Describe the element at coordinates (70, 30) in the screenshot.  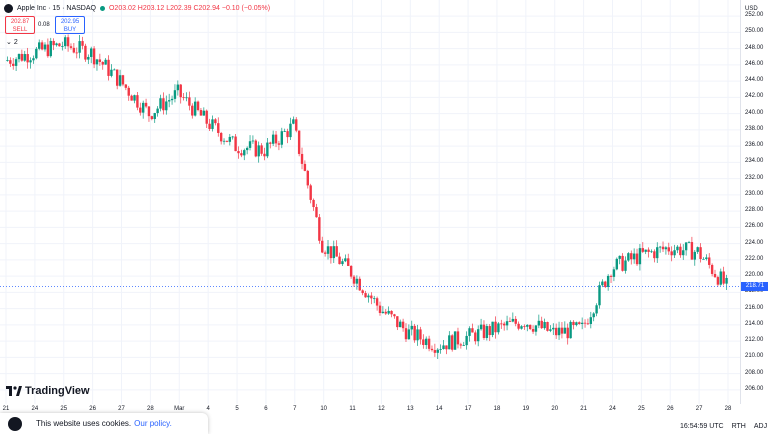
I see `buy-label: BUY` at that location.